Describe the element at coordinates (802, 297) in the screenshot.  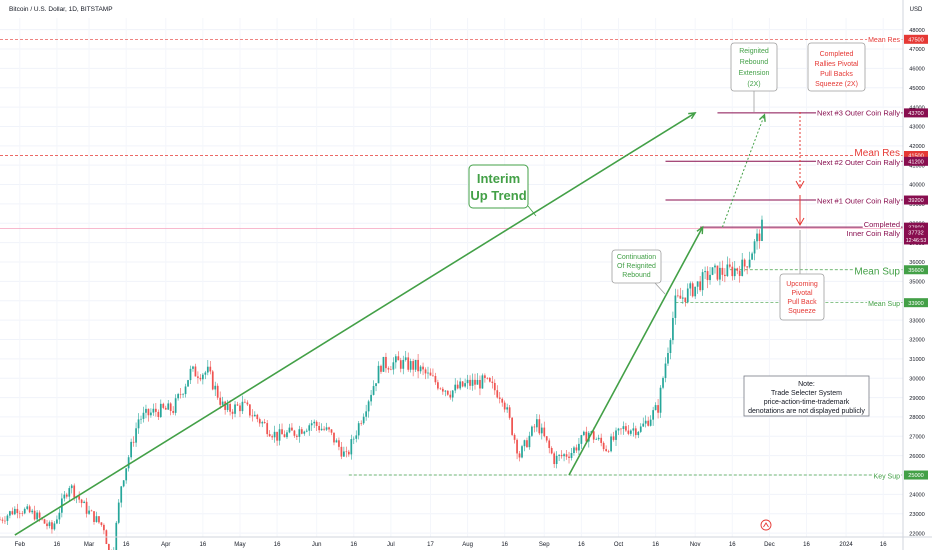
I see `upcoming-pullback-label: Upcoming Pivotal Pull Back Squeeze` at that location.